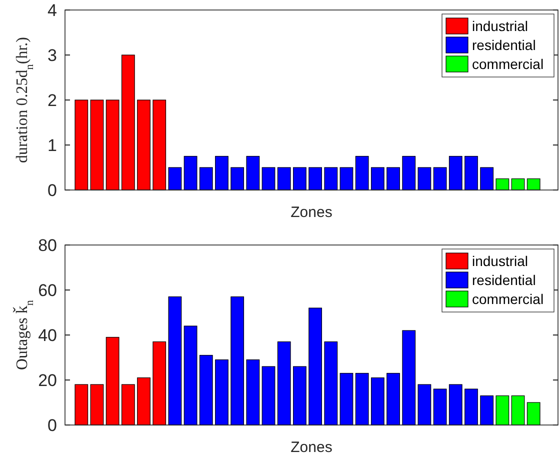 This screenshot has height=470, width=560. I want to click on y-tick-label: 80, so click(47, 245).